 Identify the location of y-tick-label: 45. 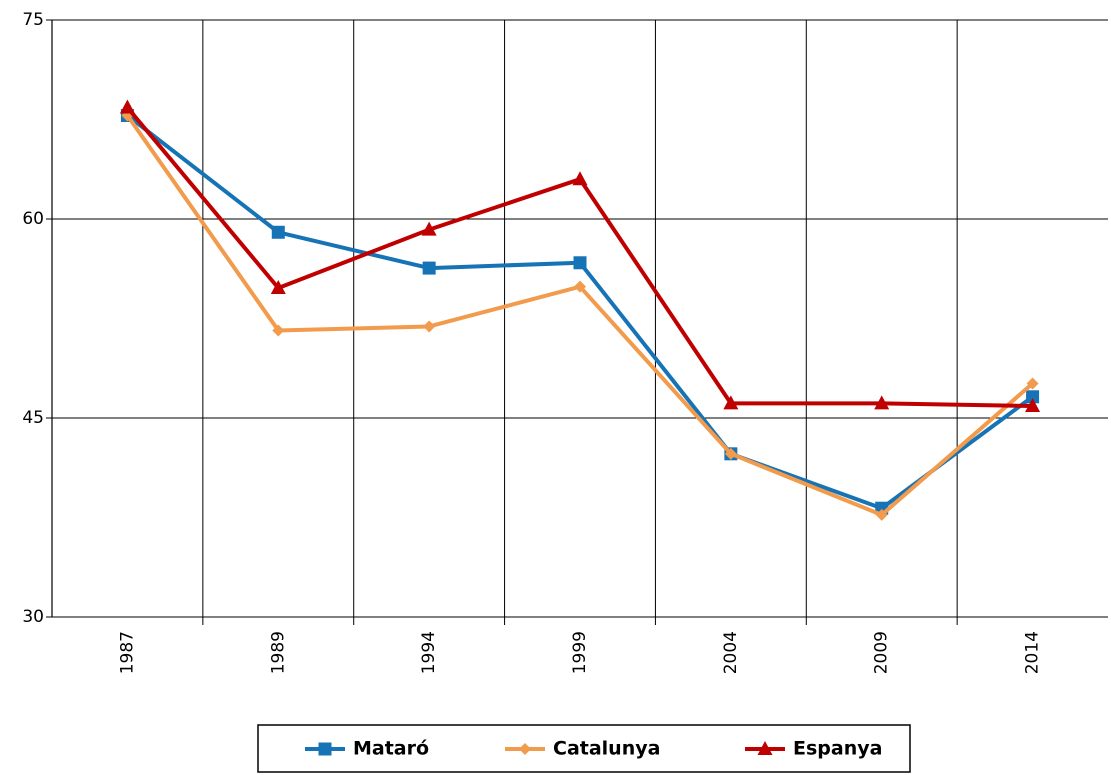
(33, 418).